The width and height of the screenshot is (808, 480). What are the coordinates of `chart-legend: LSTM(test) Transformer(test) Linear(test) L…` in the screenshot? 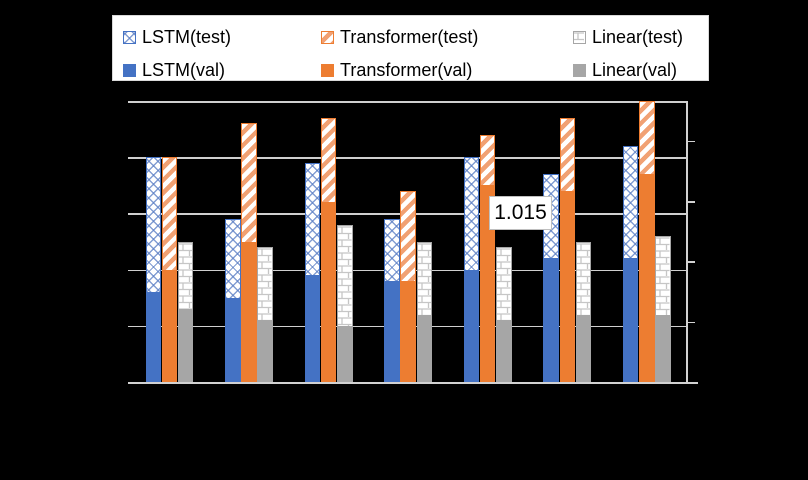 It's located at (410, 48).